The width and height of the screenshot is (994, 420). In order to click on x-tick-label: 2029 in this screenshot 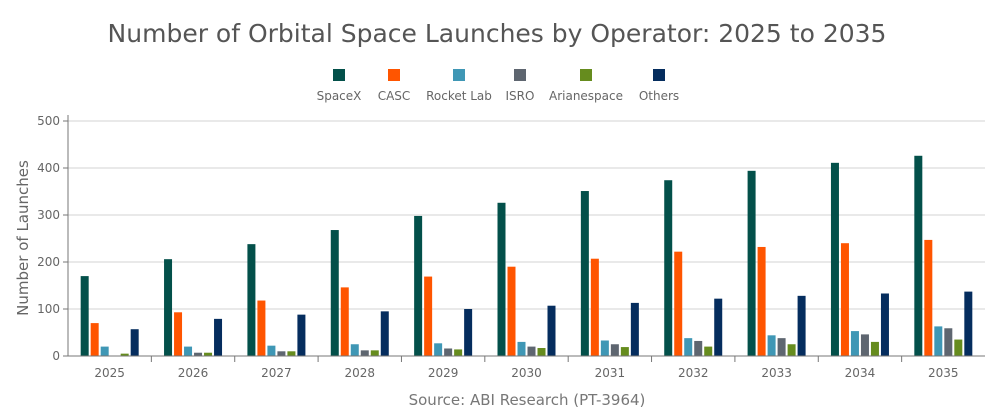, I will do `click(443, 373)`.